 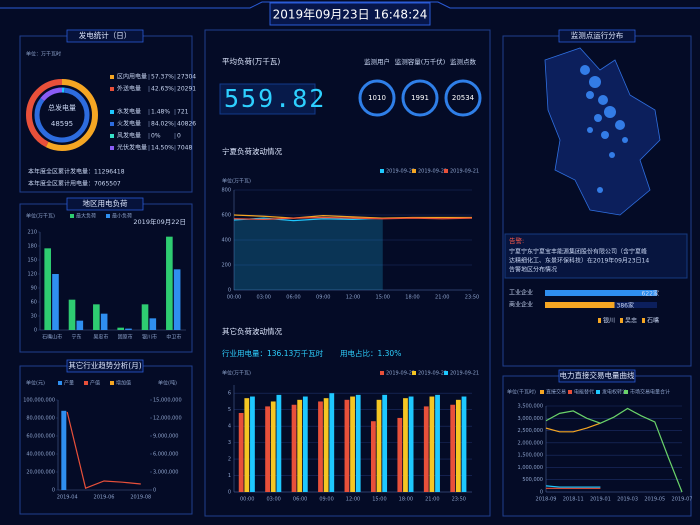 I want to click on unit-label: 单位(吨), so click(x=167, y=383).